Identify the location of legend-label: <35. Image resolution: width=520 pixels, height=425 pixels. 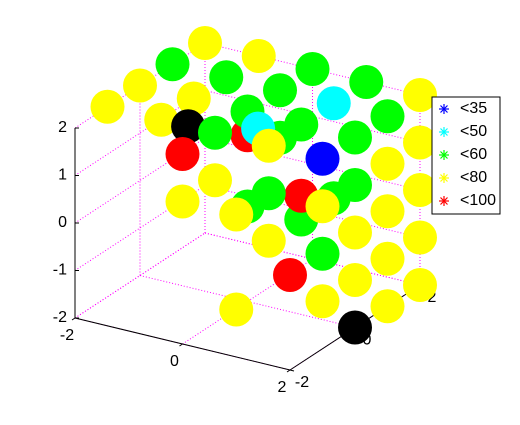
(473, 108).